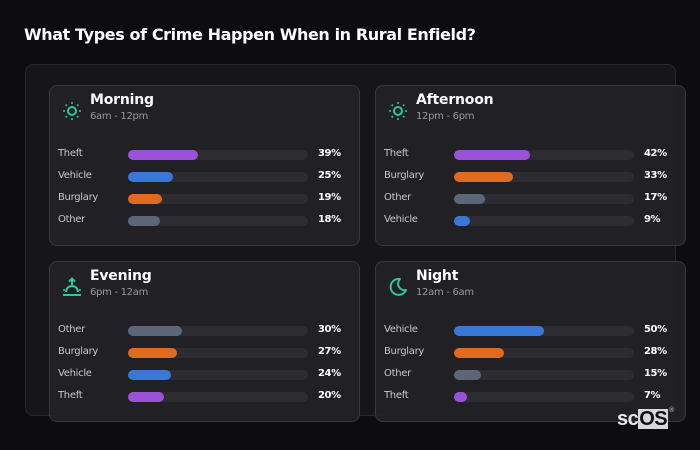  I want to click on bar-value: 30%, so click(329, 329).